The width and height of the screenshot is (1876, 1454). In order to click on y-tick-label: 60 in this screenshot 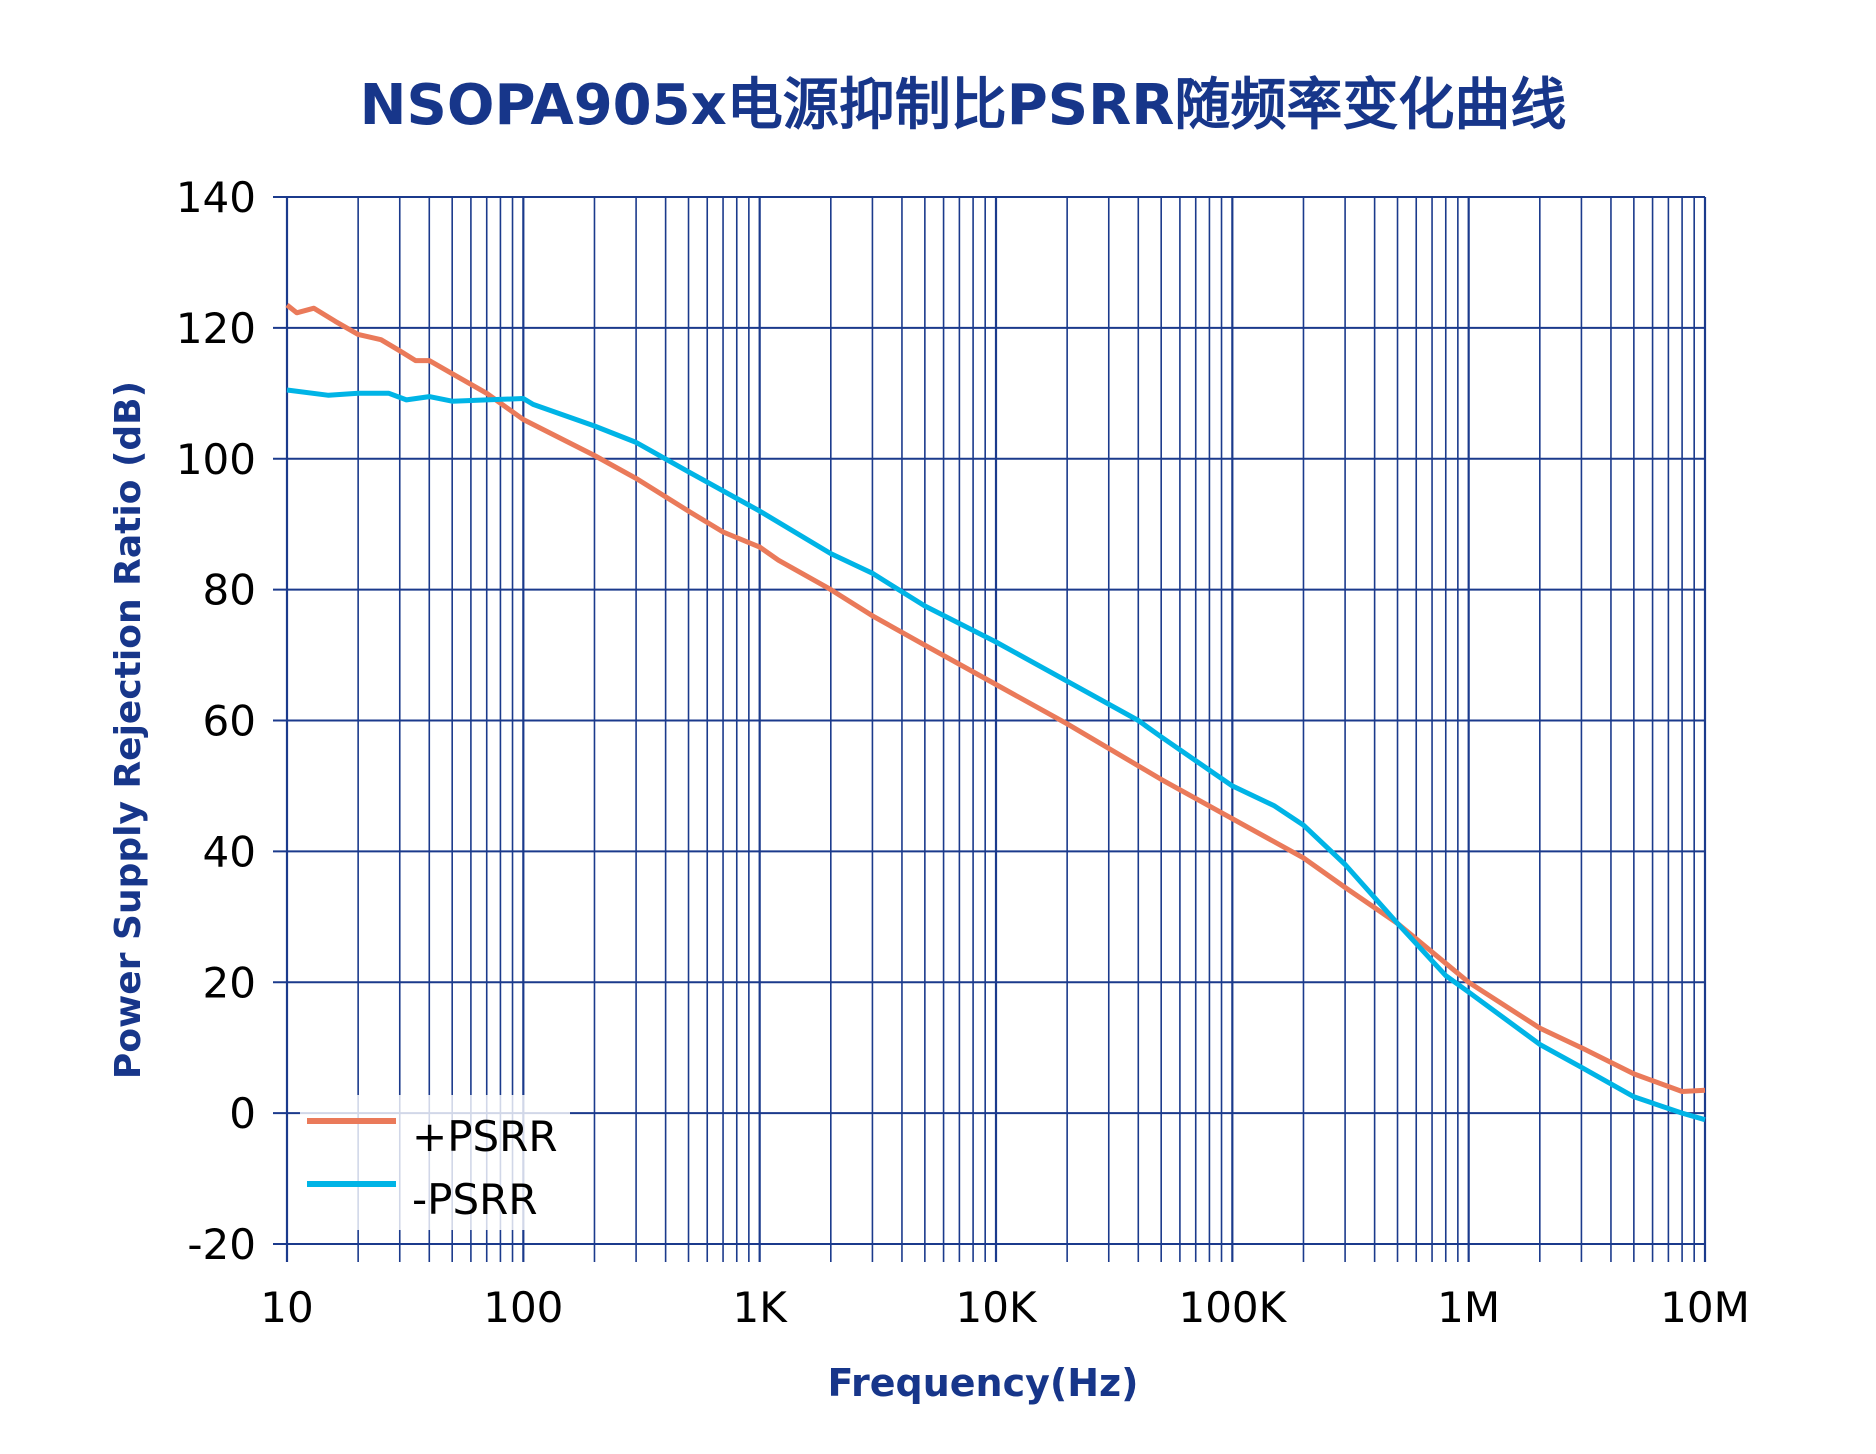, I will do `click(229, 721)`.